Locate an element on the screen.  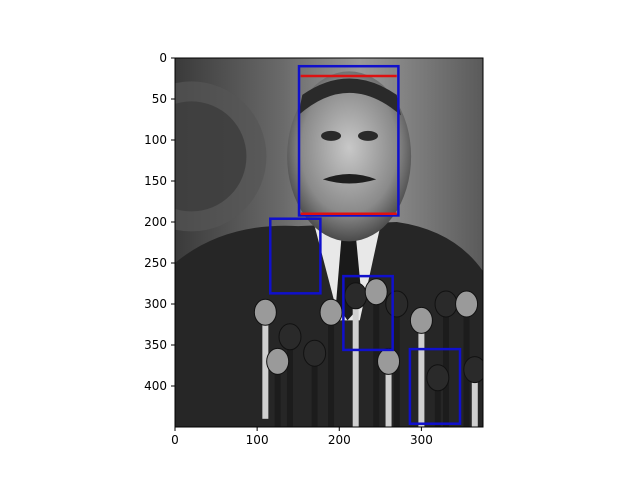
photo-eye-left is located at coordinates (331, 135).